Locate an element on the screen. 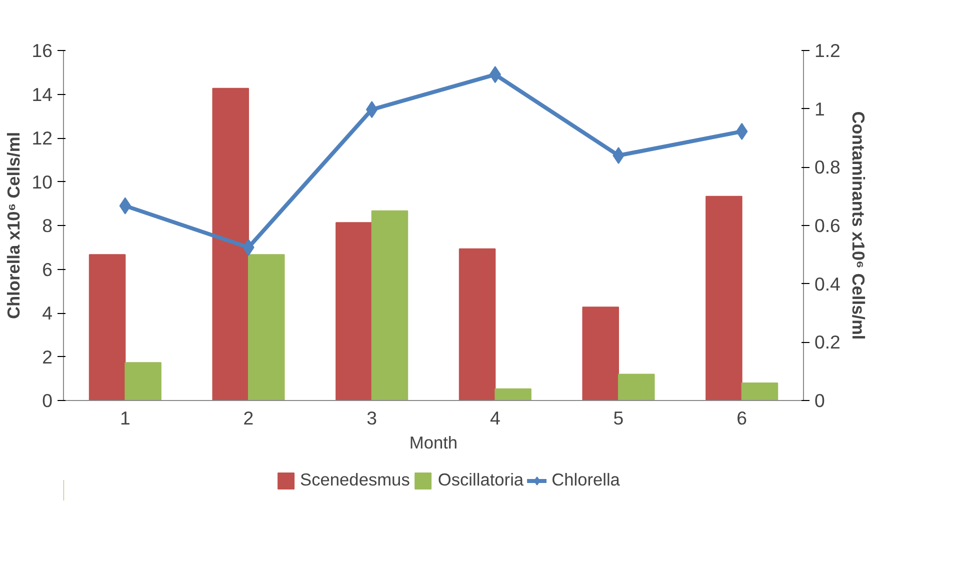 Image resolution: width=956 pixels, height=582 pixels. legend-label: Oscillatoria is located at coordinates (481, 480).